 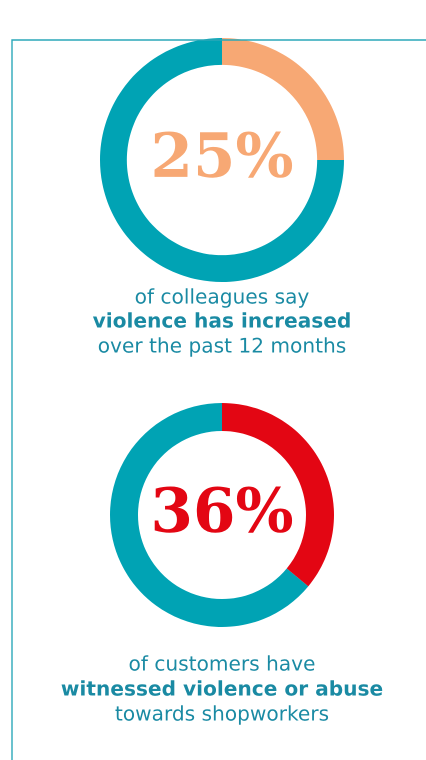 What do you see at coordinates (221, 715) in the screenshot?
I see `text: towards shopworkers` at bounding box center [221, 715].